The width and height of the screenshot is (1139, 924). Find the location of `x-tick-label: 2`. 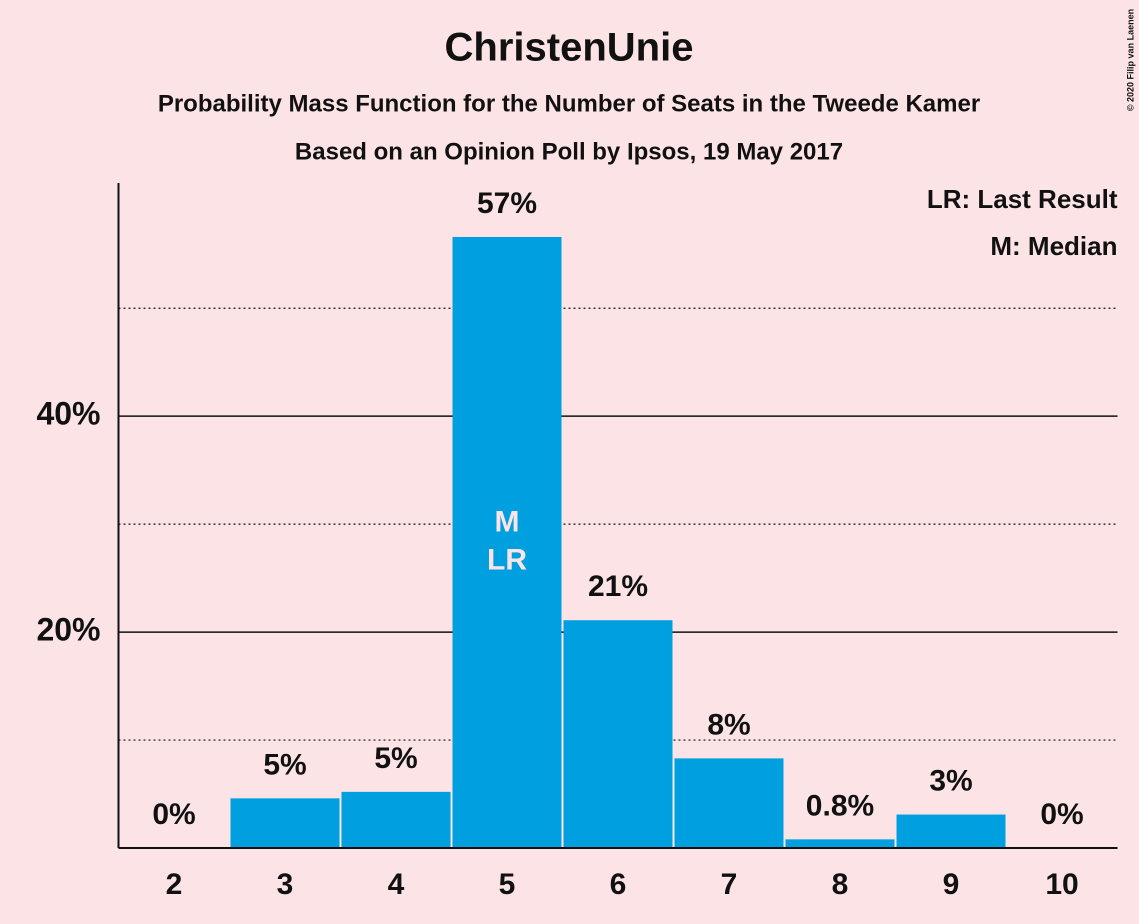

x-tick-label: 2 is located at coordinates (174, 884).